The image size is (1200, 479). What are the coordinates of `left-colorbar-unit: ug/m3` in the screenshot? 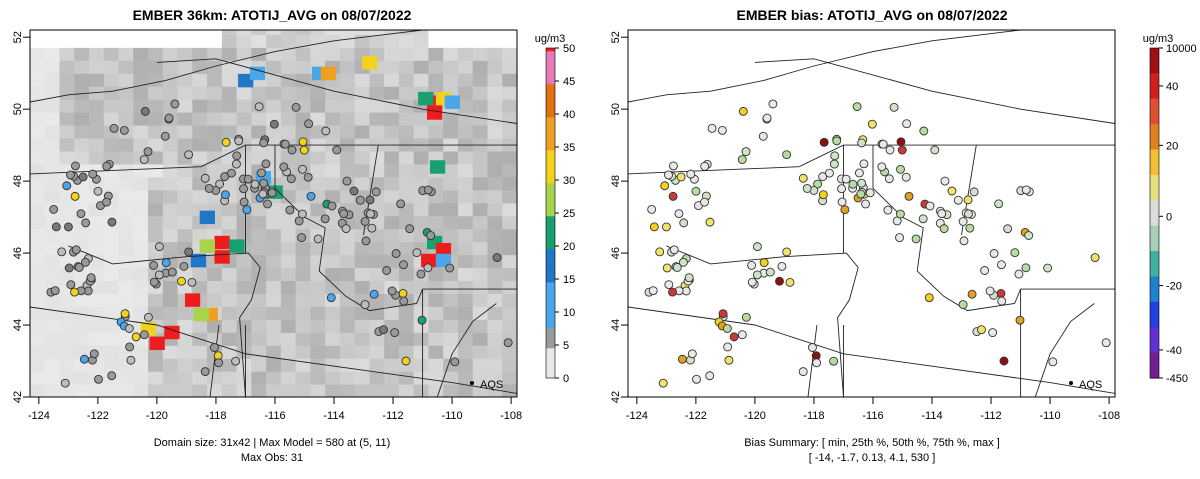 It's located at (550, 39).